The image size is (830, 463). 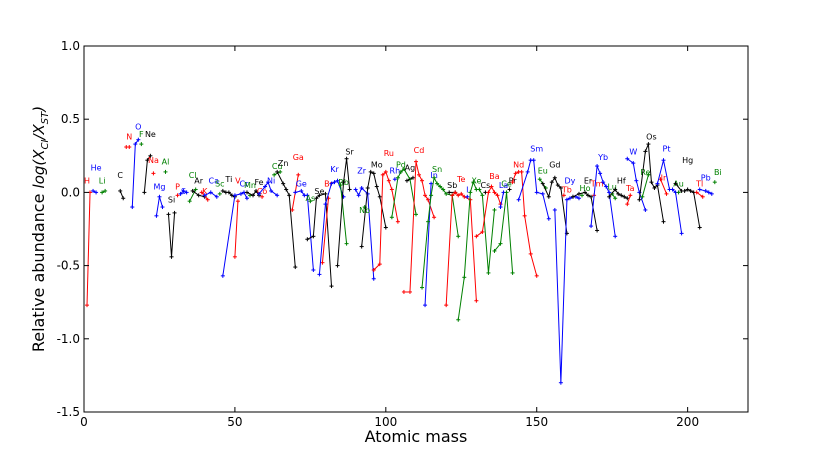 I want to click on element-label: Mo, so click(x=377, y=165).